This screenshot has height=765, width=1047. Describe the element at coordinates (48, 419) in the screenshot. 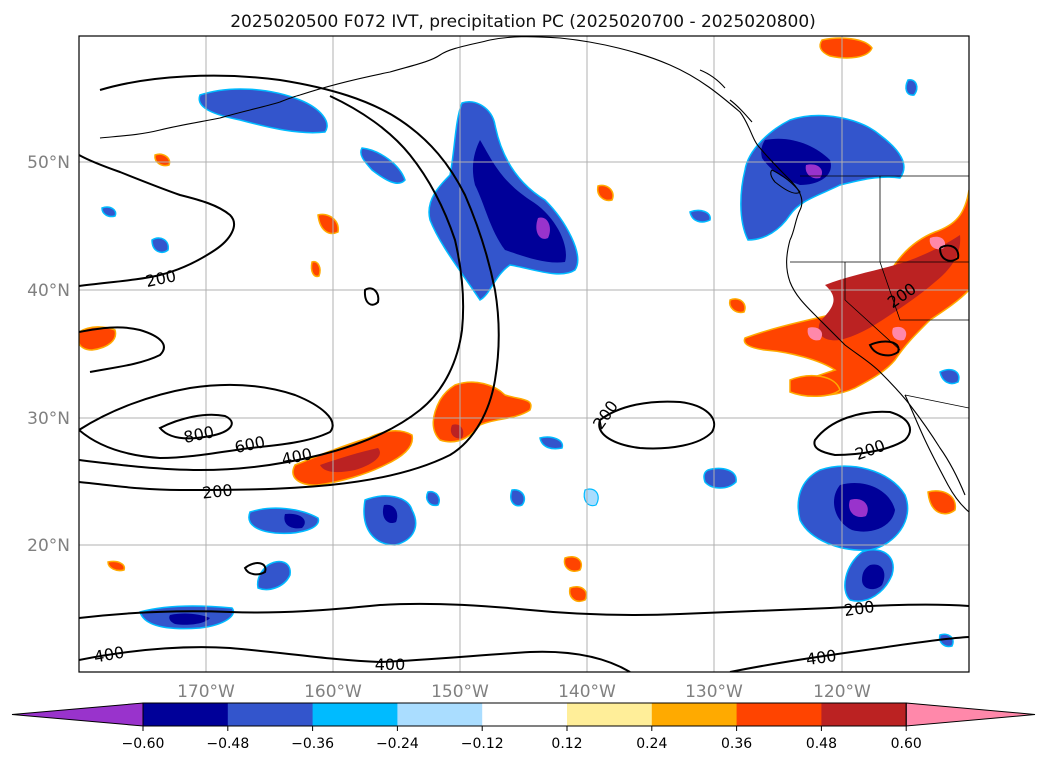

I see `lat-label-30n: 30°N` at that location.